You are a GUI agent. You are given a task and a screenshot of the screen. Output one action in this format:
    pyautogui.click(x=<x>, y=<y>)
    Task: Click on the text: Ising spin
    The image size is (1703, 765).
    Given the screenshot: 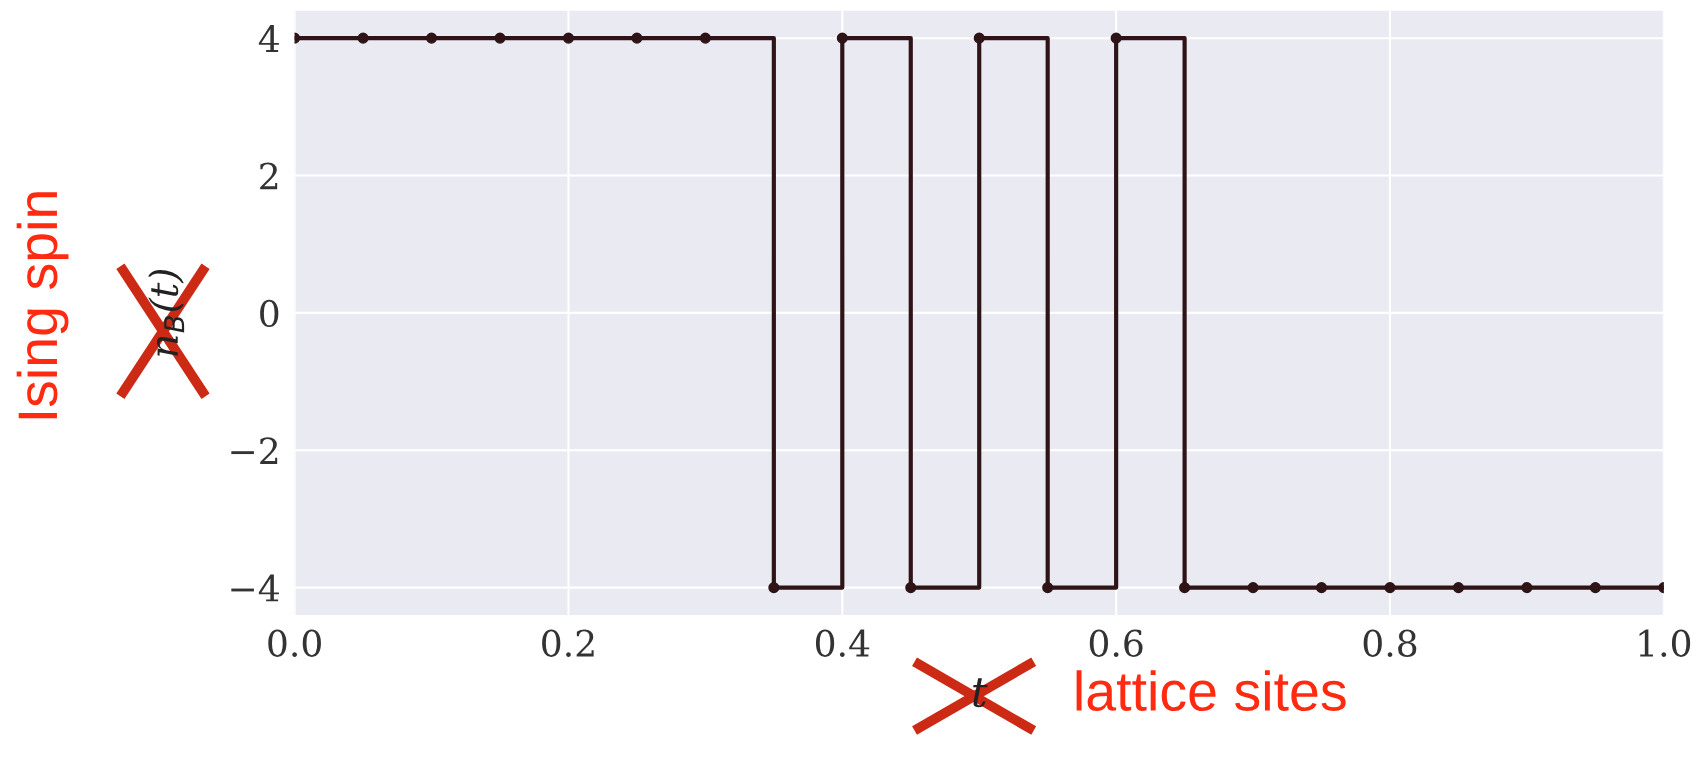 What is the action you would take?
    pyautogui.click(x=42, y=305)
    